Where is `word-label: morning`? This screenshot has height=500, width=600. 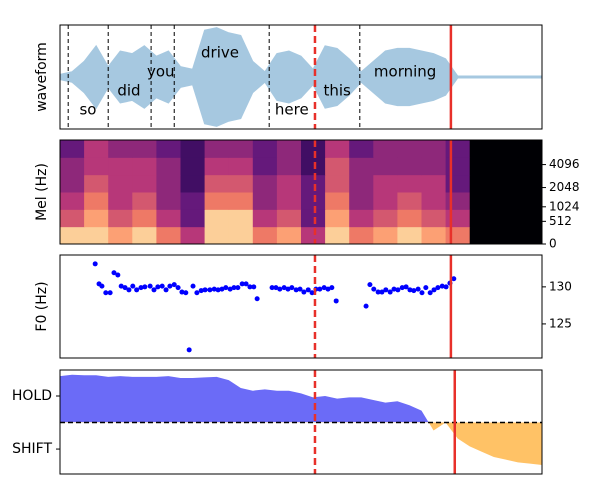
word-label: morning is located at coordinates (405, 72).